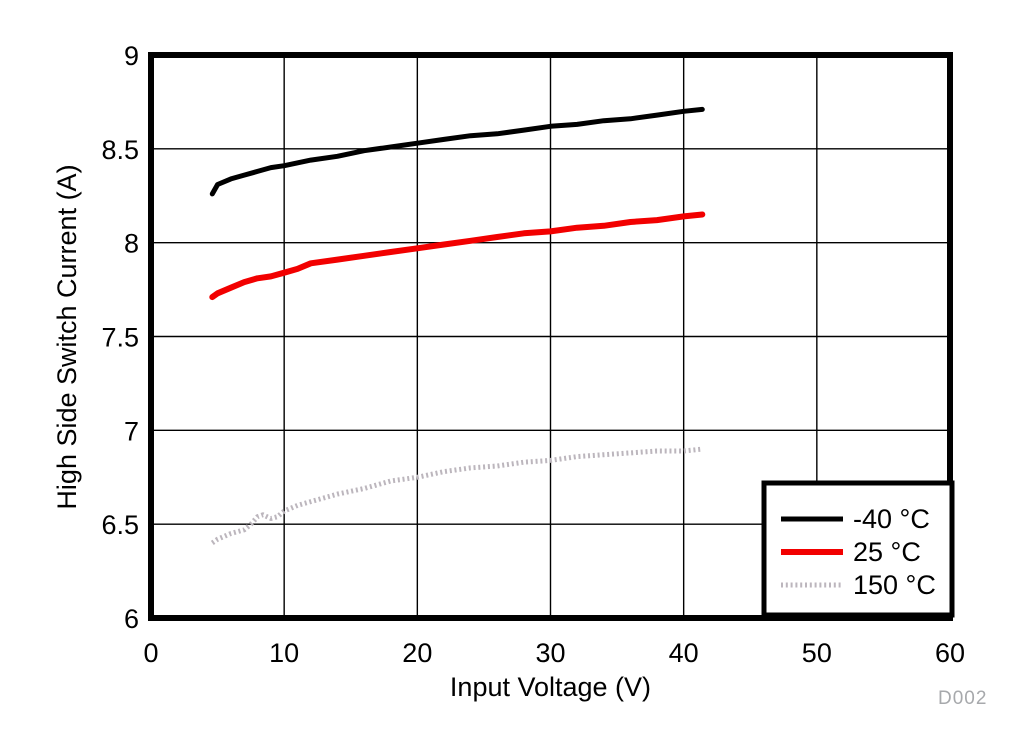  I want to click on figure-id-label: D002, so click(963, 698).